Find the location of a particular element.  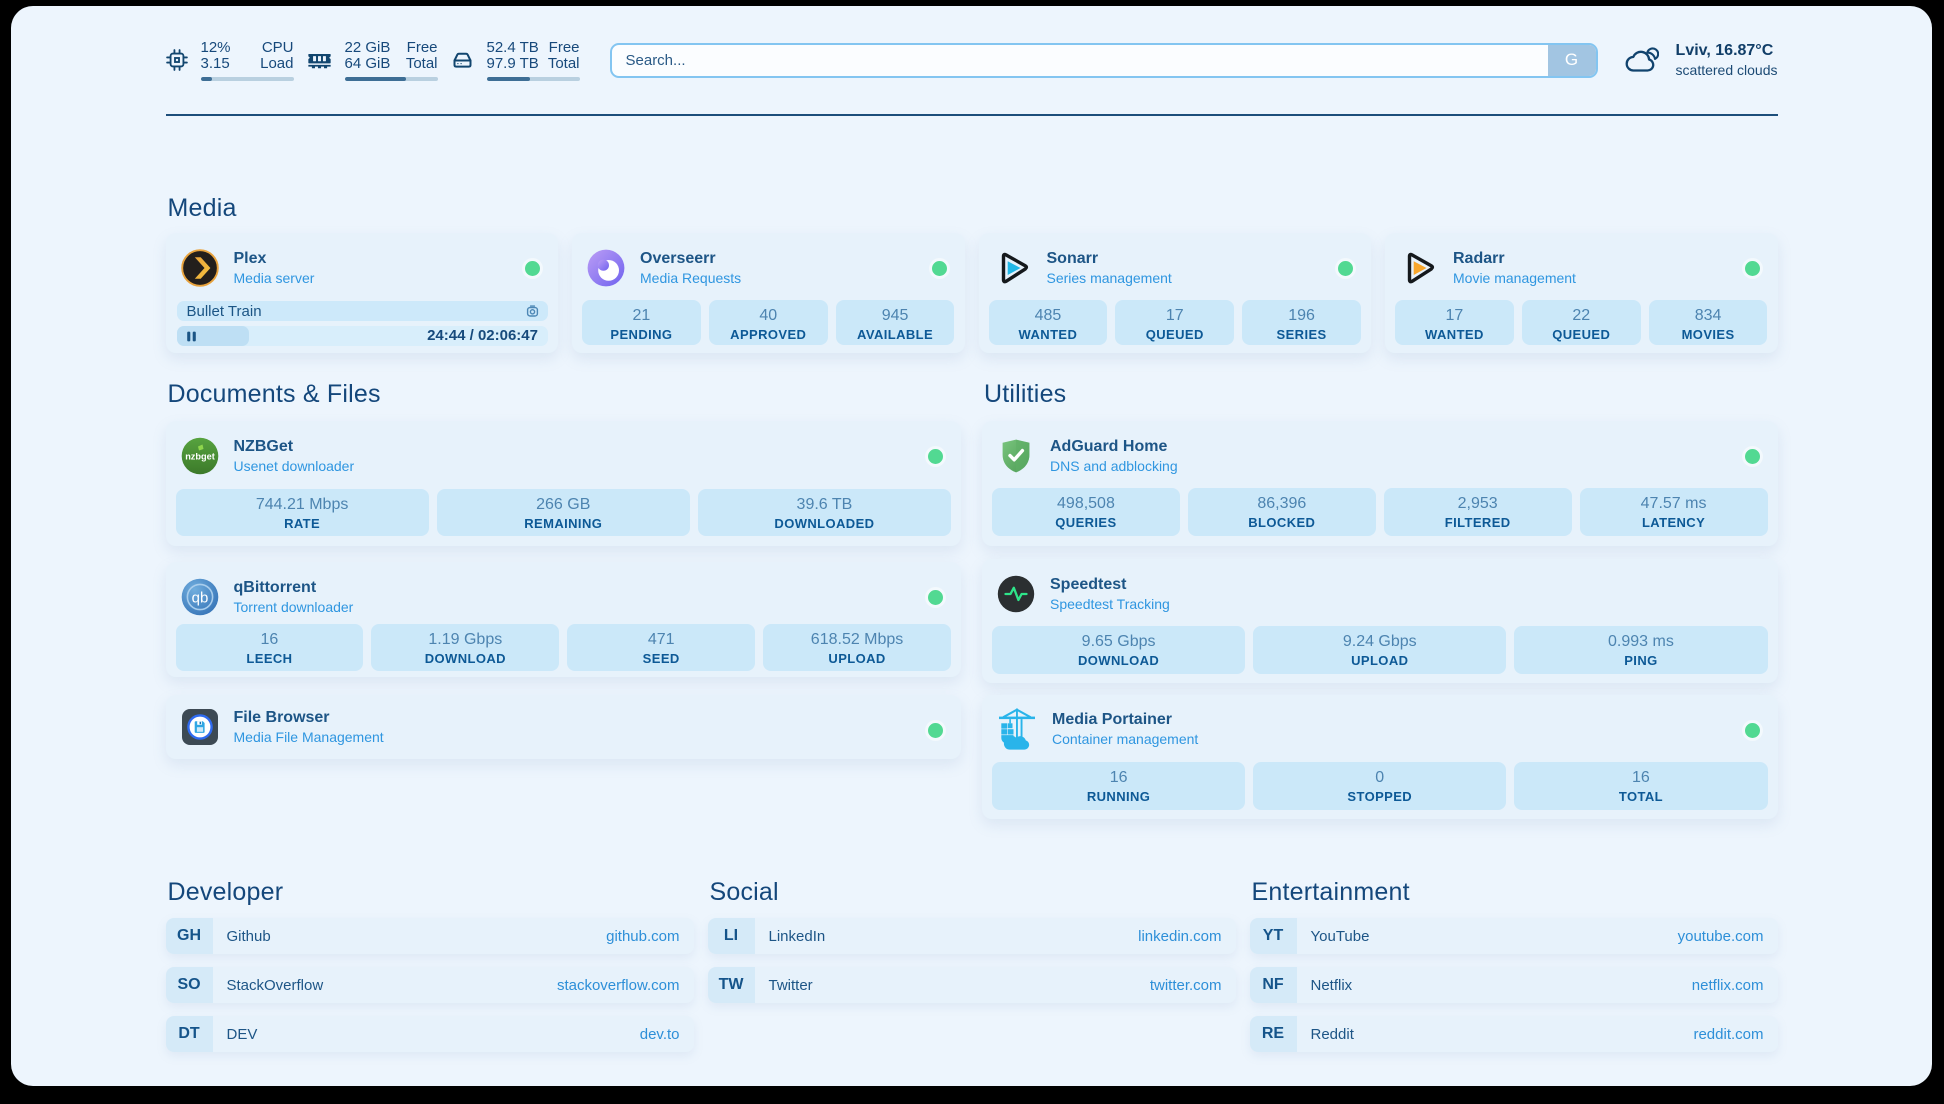

radarr-subtitle: Movie management is located at coordinates (1514, 278).